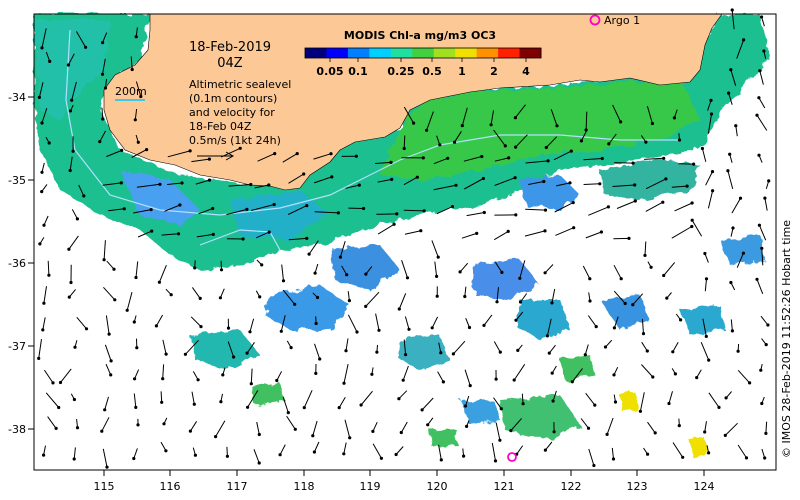 This screenshot has height=500, width=800. I want to click on latitude-axis: -34 -35 -36 -37 -38, so click(21, 263).